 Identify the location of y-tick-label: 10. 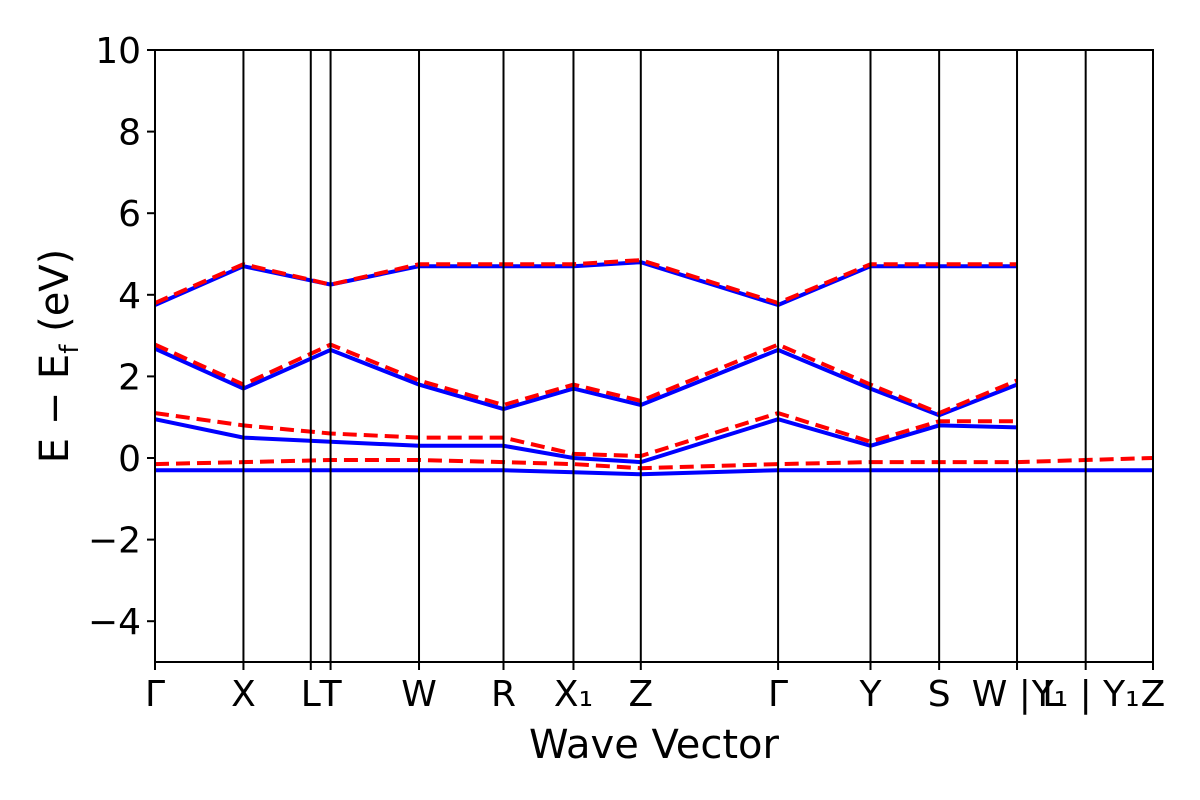
(118, 51).